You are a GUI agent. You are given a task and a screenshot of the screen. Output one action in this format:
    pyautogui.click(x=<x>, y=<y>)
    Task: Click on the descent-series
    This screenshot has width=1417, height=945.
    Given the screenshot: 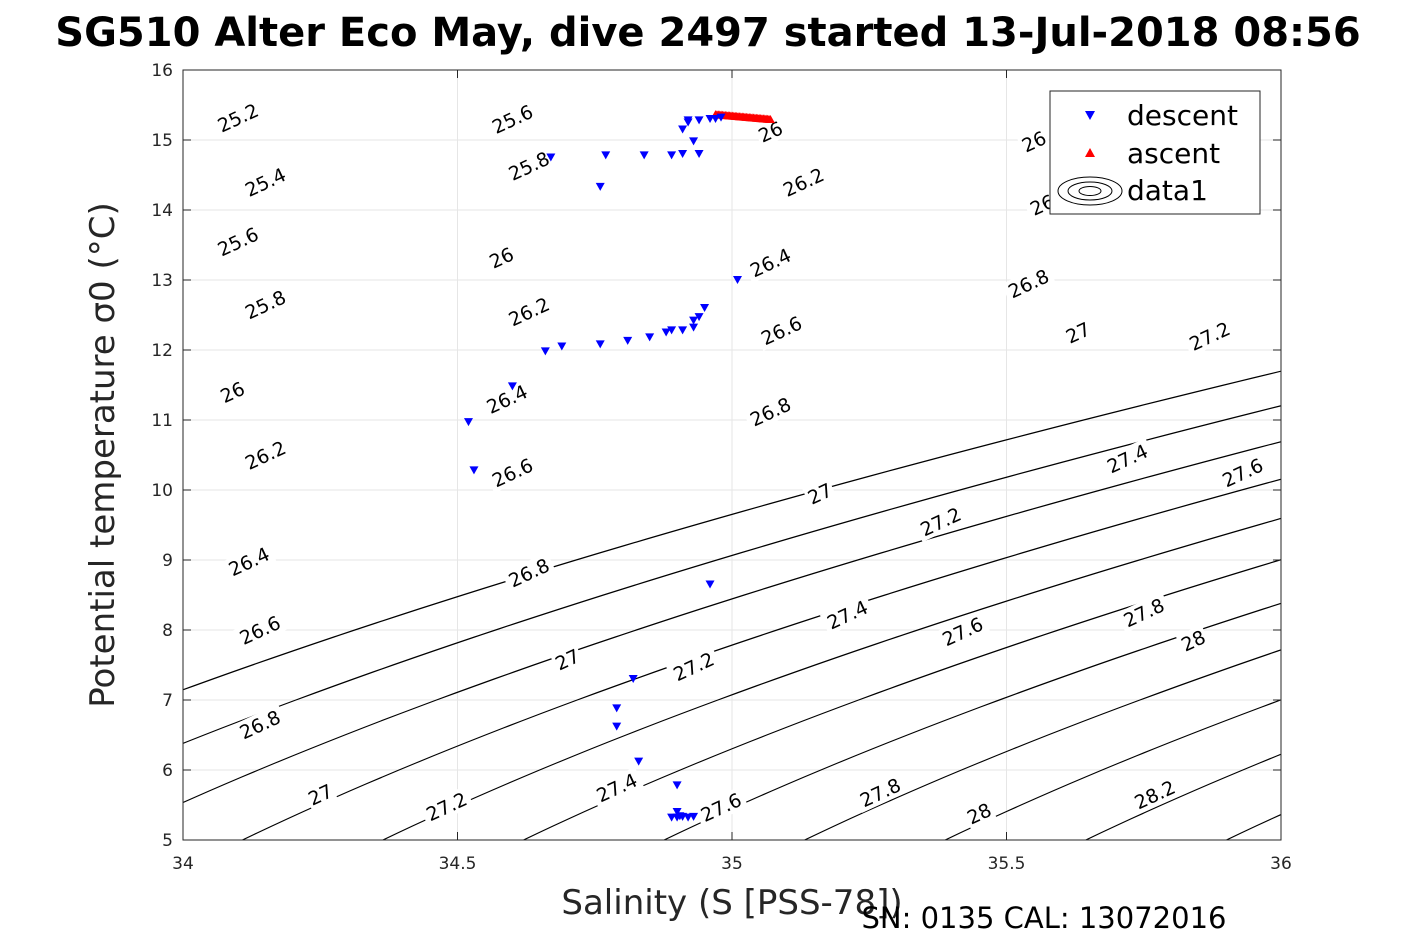 What is the action you would take?
    pyautogui.click(x=602, y=467)
    